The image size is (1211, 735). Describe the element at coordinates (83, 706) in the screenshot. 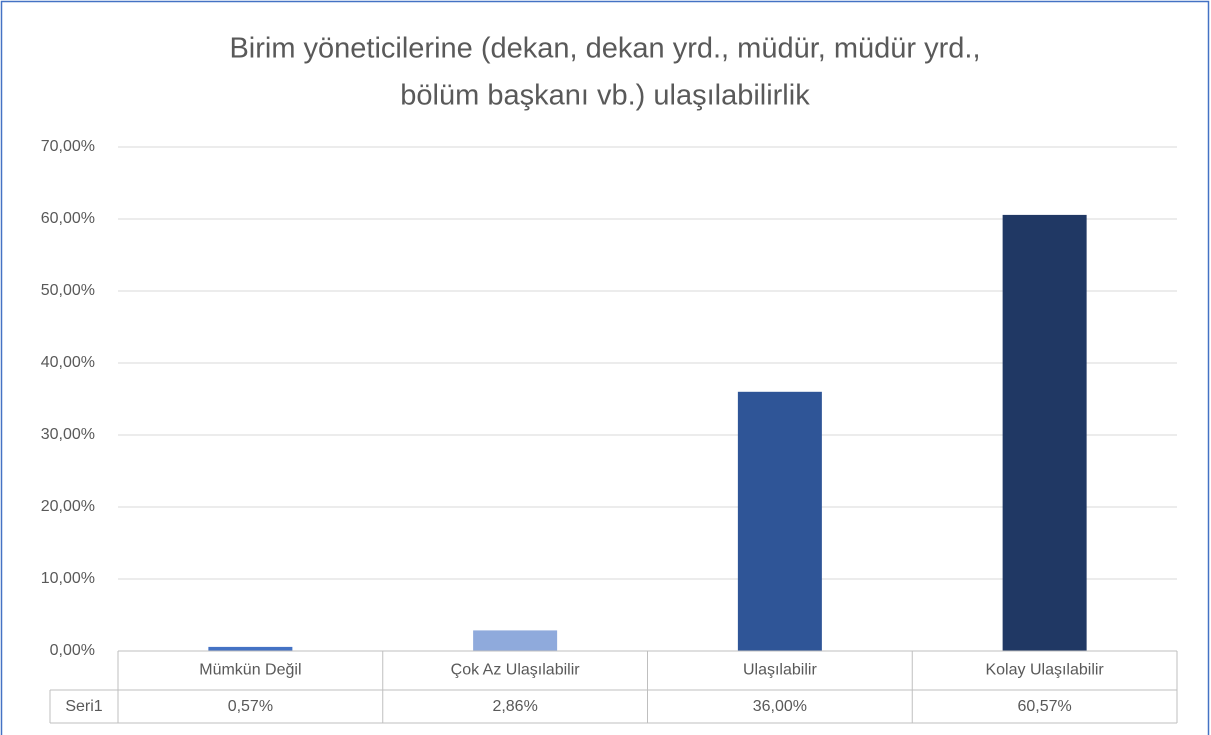

I see `series-name: Seri1` at that location.